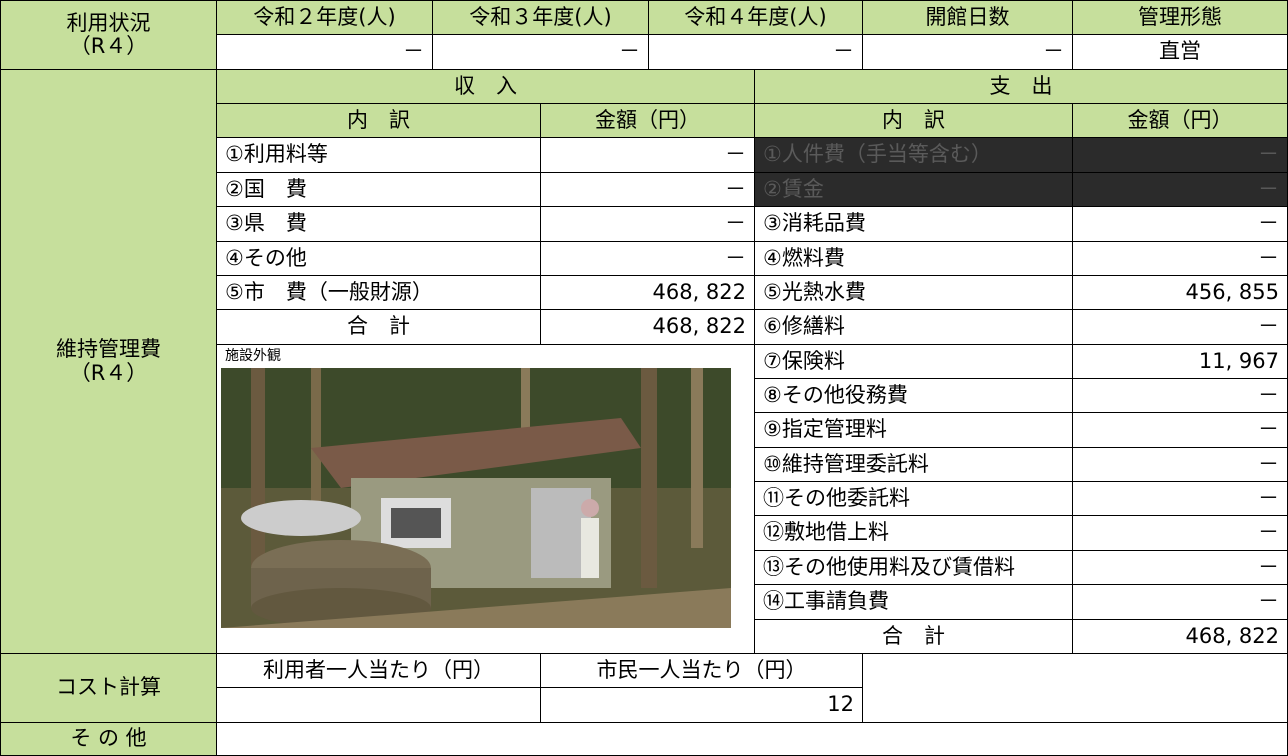 This screenshot has height=756, width=1288. I want to click on expense-item: ⑫敷地借上料, so click(913, 533).